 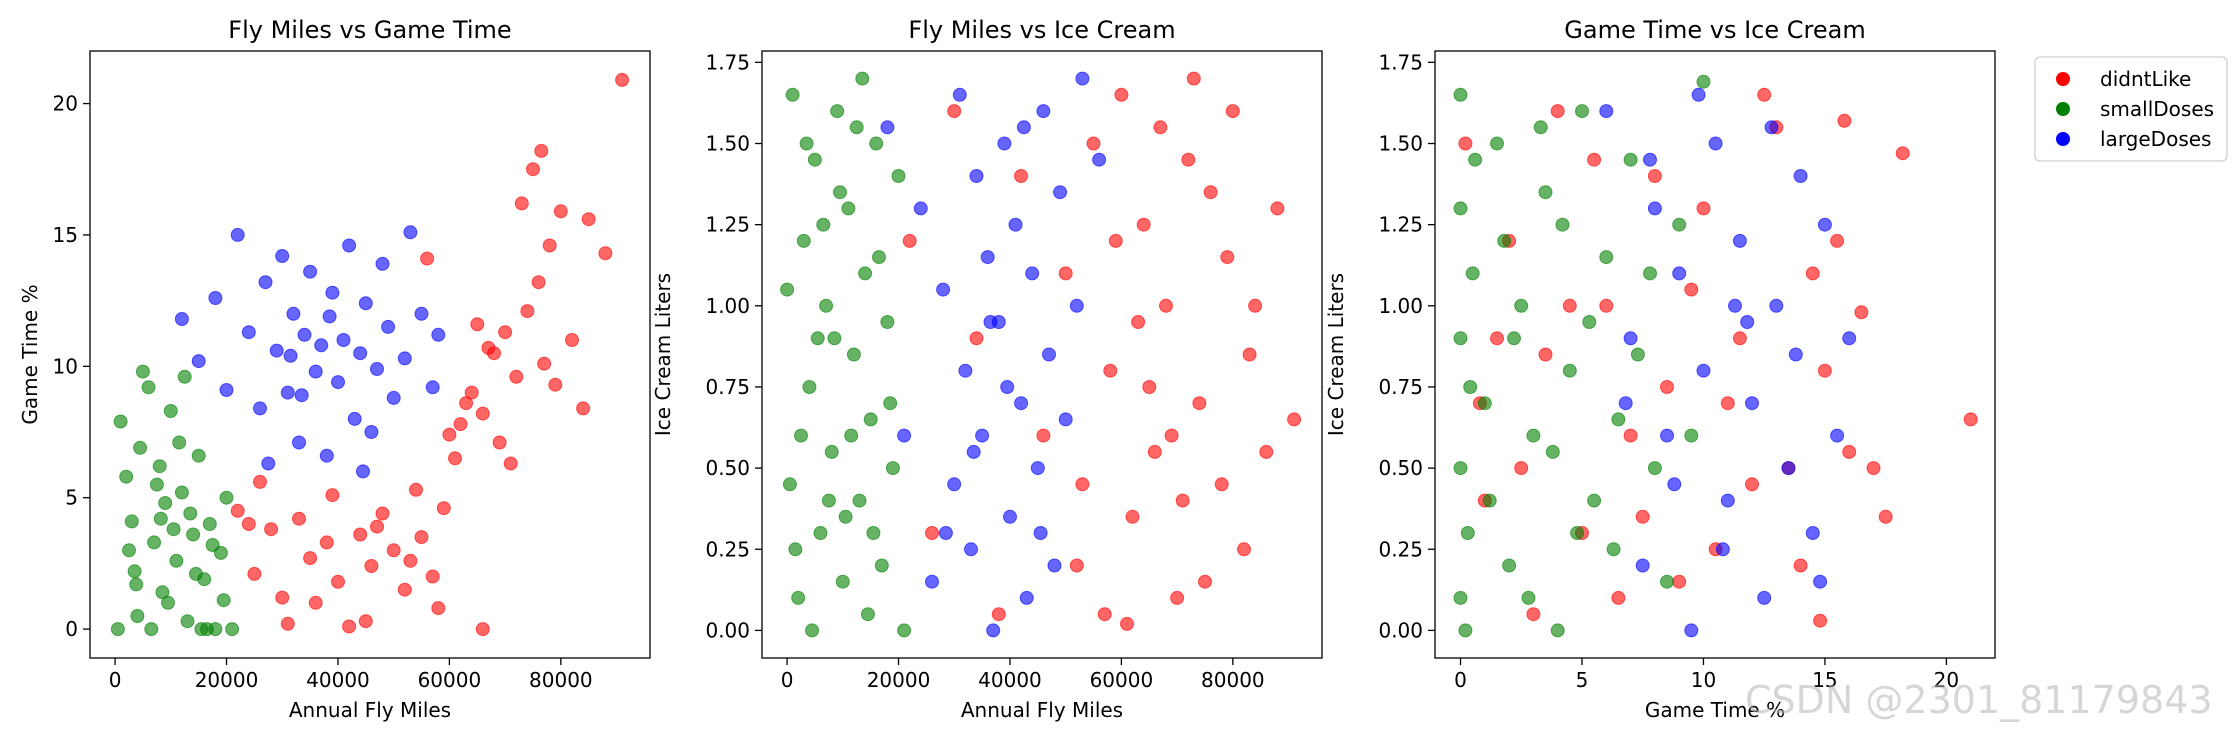 I want to click on x-axis-label: Annual Fly Miles, so click(x=370, y=710).